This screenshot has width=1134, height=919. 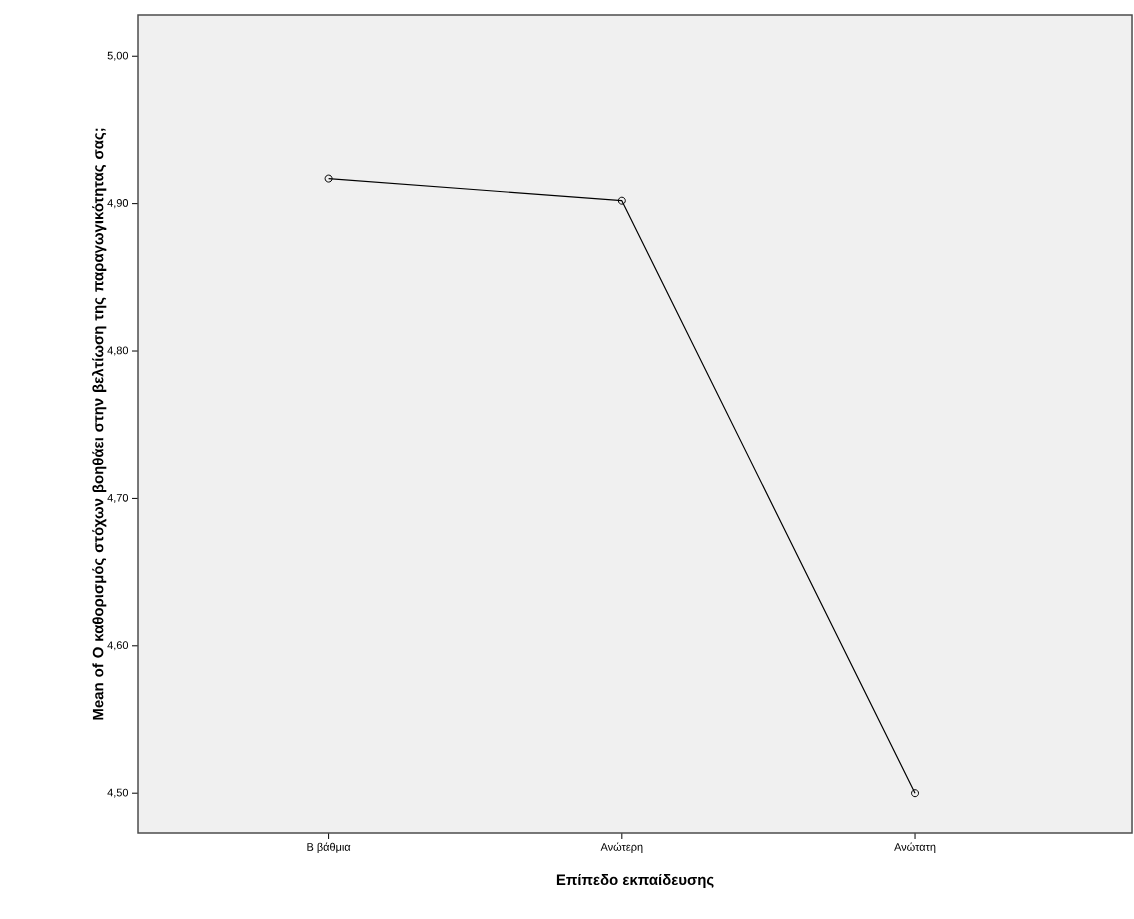 I want to click on y-axis-title: Mean of Ο καθορισμός στόχων βοηθάει στην βελτίωση της παραγωγικότητας σας;, so click(x=99, y=424).